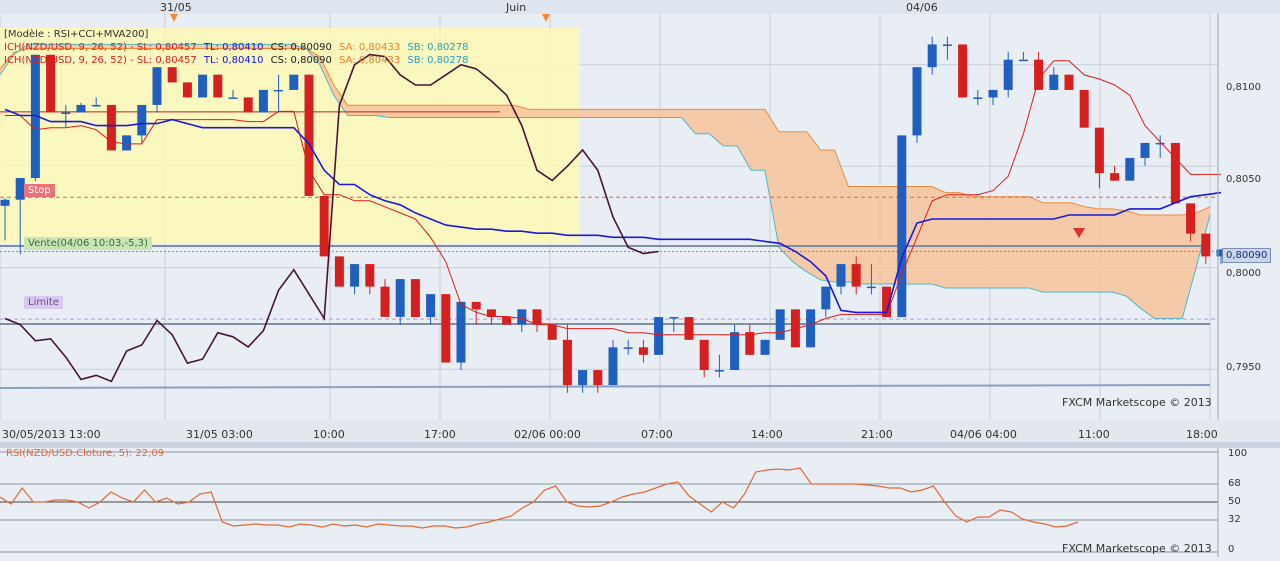 This screenshot has height=561, width=1280. What do you see at coordinates (65, 60) in the screenshot?
I see `legend-prefix: ICH(NZD/USD, 9, 26, 52)` at bounding box center [65, 60].